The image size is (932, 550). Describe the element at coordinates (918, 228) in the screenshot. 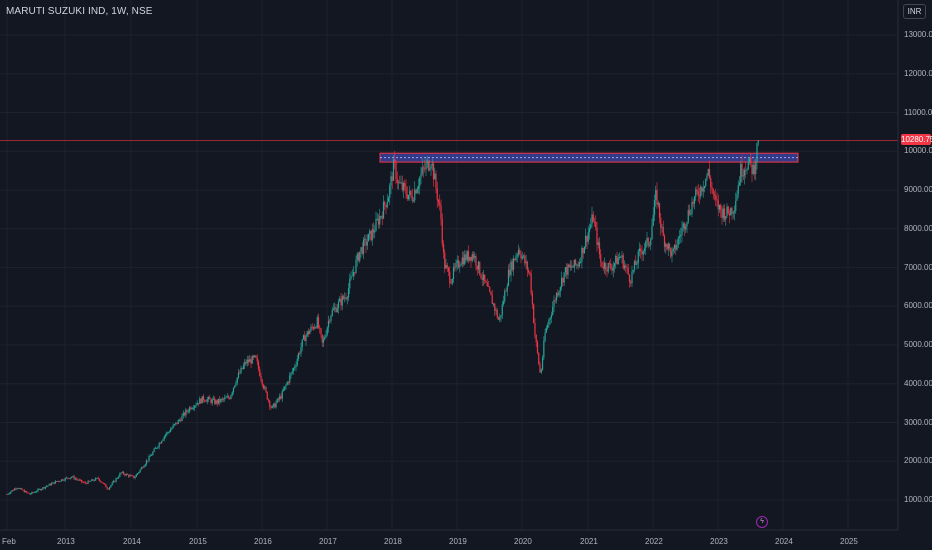

I see `price-tick-label: 8000.00` at that location.